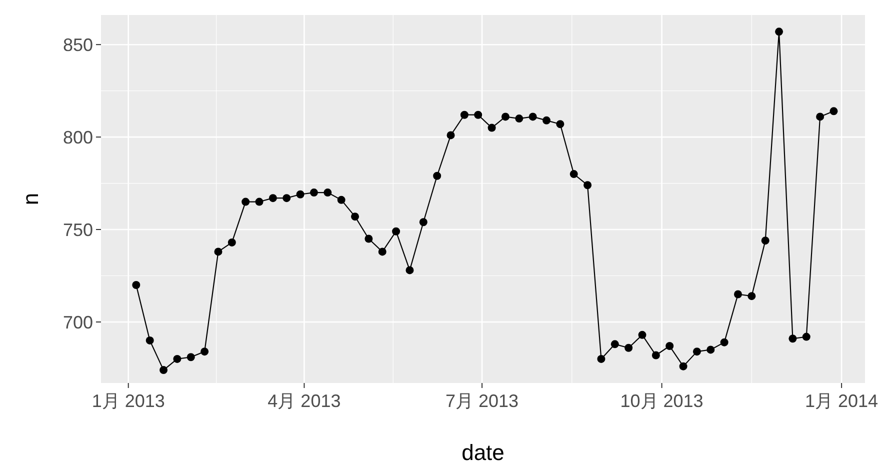  What do you see at coordinates (77, 230) in the screenshot?
I see `y-tick-label: 750` at bounding box center [77, 230].